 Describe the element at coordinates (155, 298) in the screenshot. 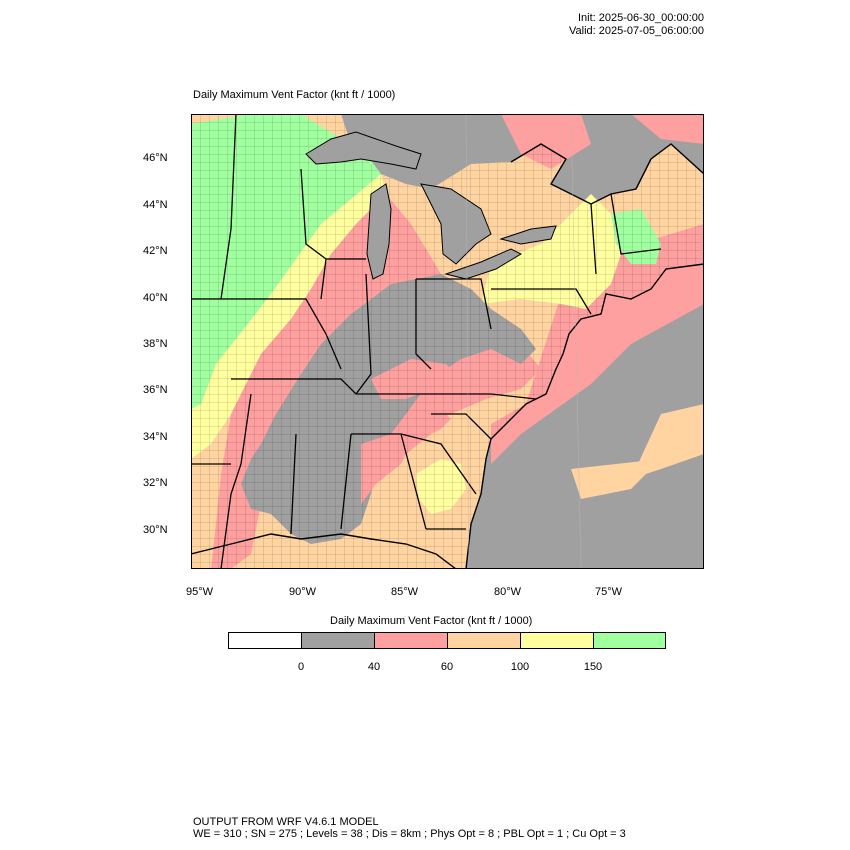

I see `lat-label-40n: 40°N` at that location.